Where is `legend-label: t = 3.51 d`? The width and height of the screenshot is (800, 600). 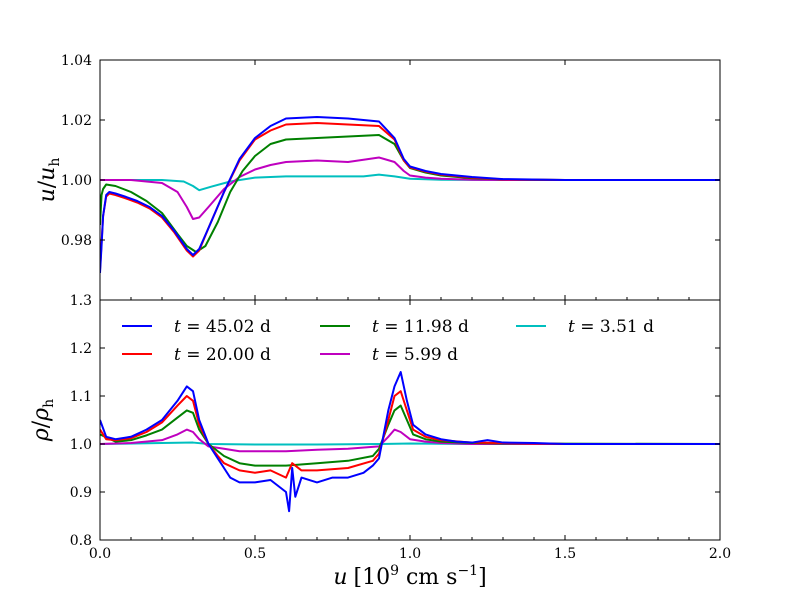 legend-label: t = 3.51 d is located at coordinates (611, 327).